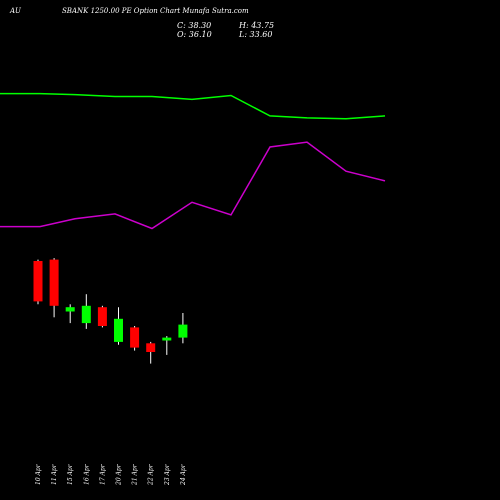  I want to click on x-tick-label: 15 Apr, so click(70, 474).